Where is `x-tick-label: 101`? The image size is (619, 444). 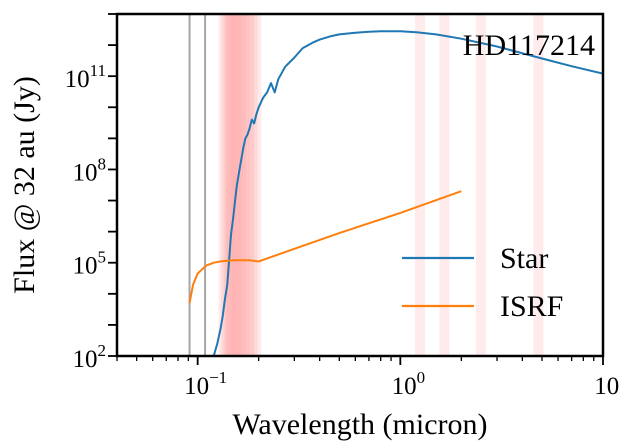 x-tick-label: 101 is located at coordinates (606, 384).